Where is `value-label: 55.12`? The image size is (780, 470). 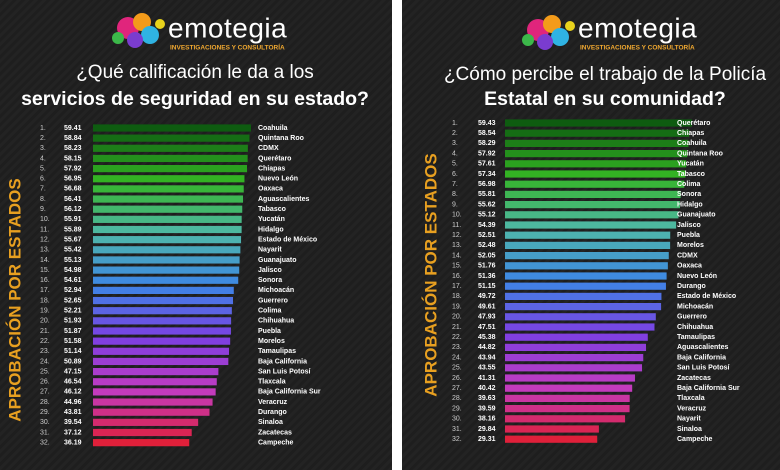
value-label: 55.12 is located at coordinates (487, 215).